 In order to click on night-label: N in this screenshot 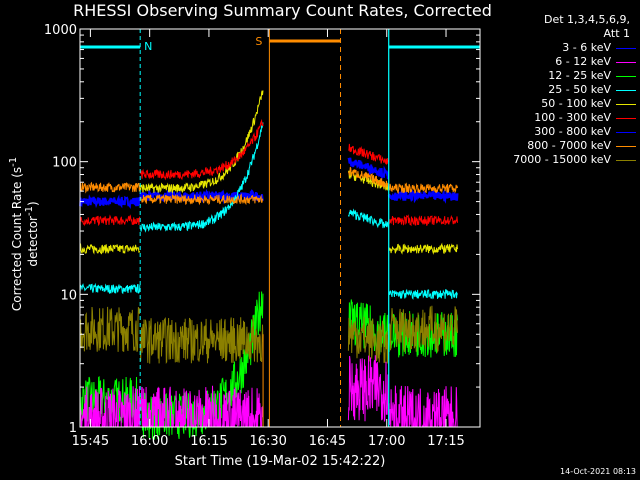, I will do `click(148, 46)`.